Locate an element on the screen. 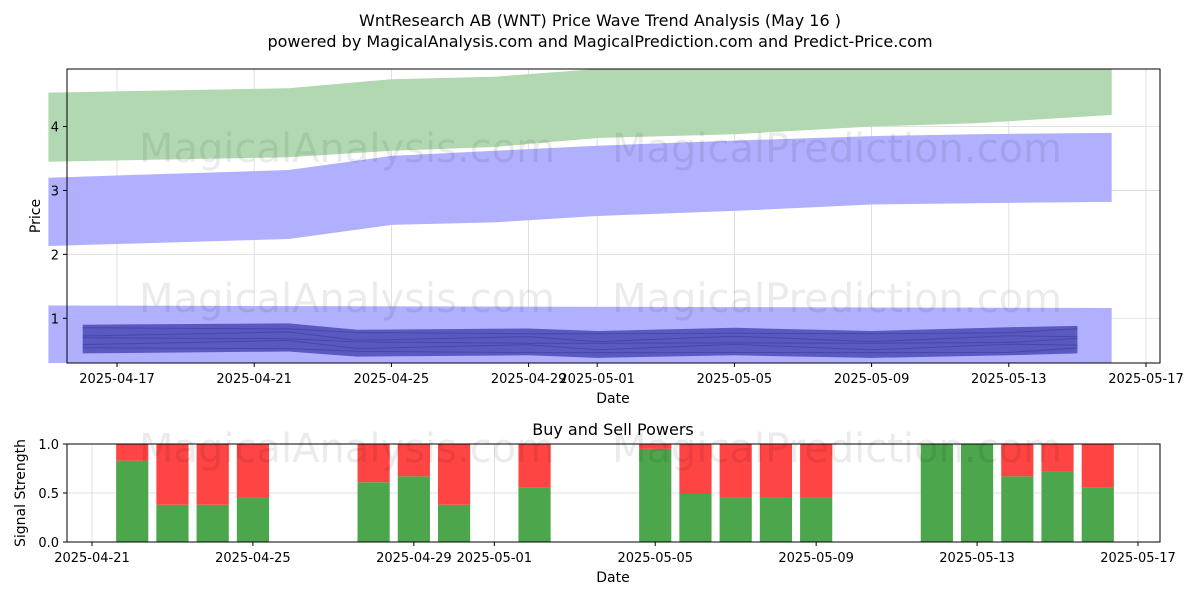 This screenshot has width=1200, height=600. price-x-tick-label: 2025-04-29 is located at coordinates (529, 379).